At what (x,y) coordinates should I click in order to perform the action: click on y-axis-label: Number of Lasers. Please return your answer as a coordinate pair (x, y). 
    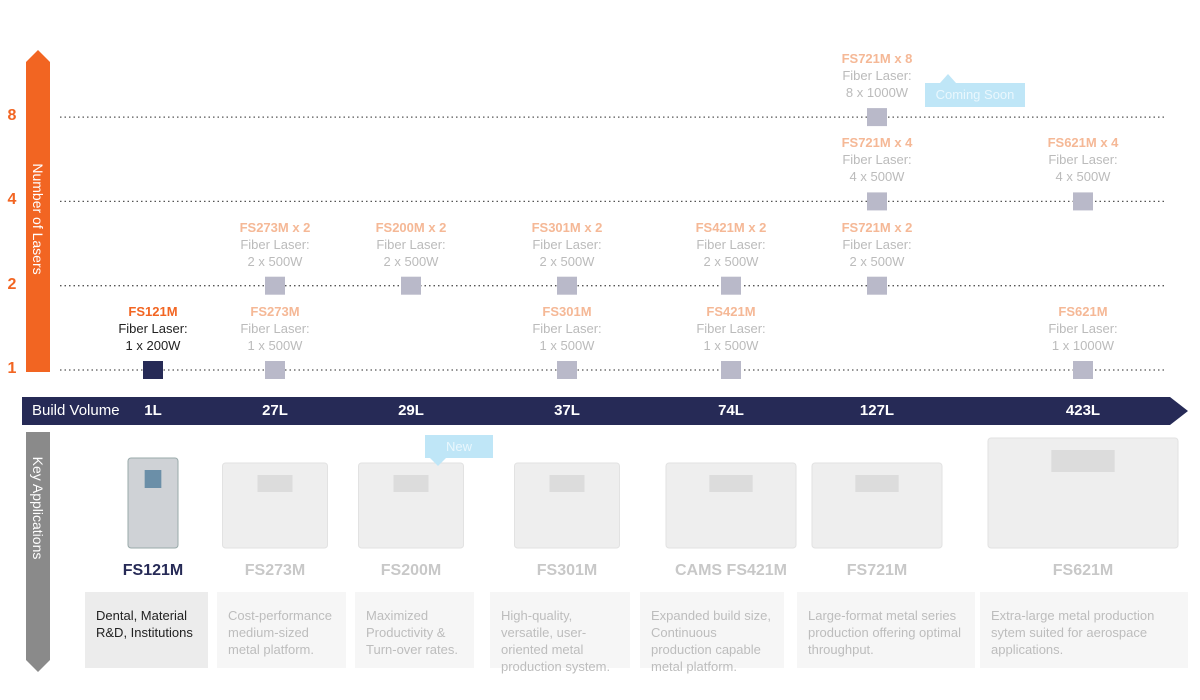
    Looking at the image, I should click on (38, 219).